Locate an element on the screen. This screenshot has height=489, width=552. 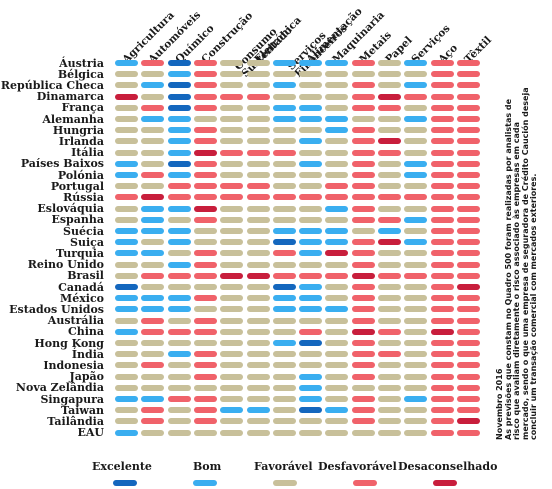
rating-cell-japao-agricultura is located at coordinates (126, 376).